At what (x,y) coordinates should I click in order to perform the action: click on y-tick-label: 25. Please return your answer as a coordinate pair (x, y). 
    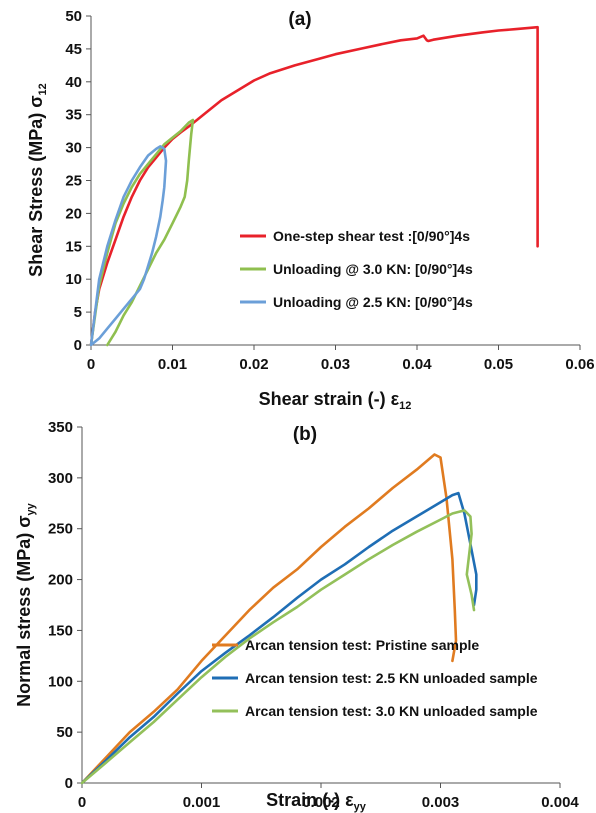
    Looking at the image, I should click on (73, 181).